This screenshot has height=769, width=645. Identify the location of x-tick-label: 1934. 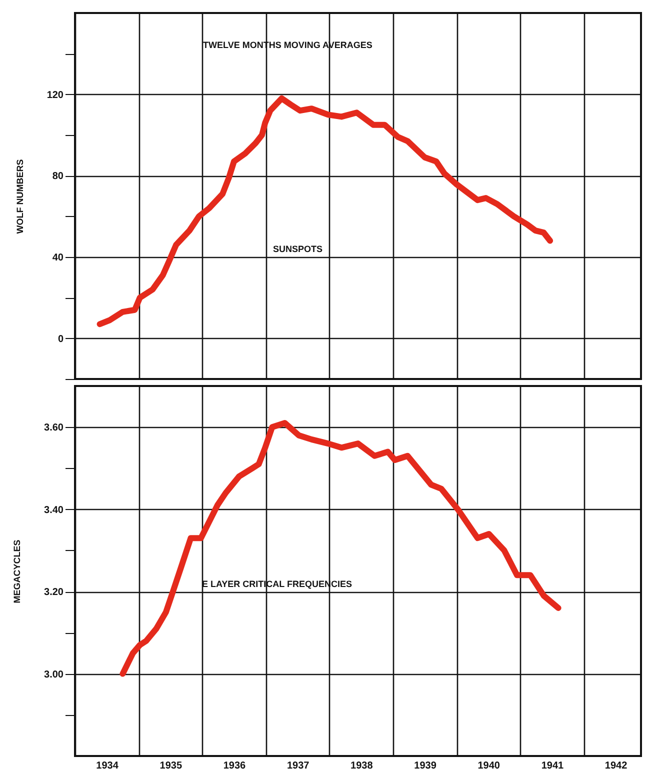
(107, 764).